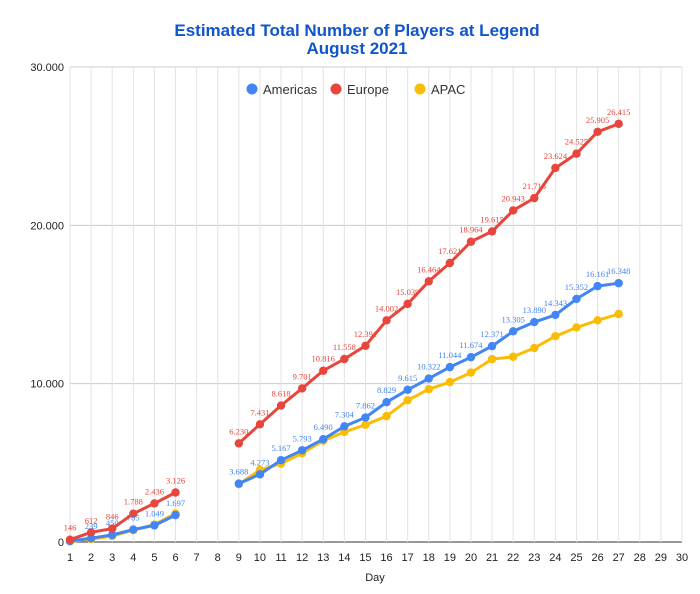 The image size is (700, 594). I want to click on data-label: 24.525, so click(576, 142).